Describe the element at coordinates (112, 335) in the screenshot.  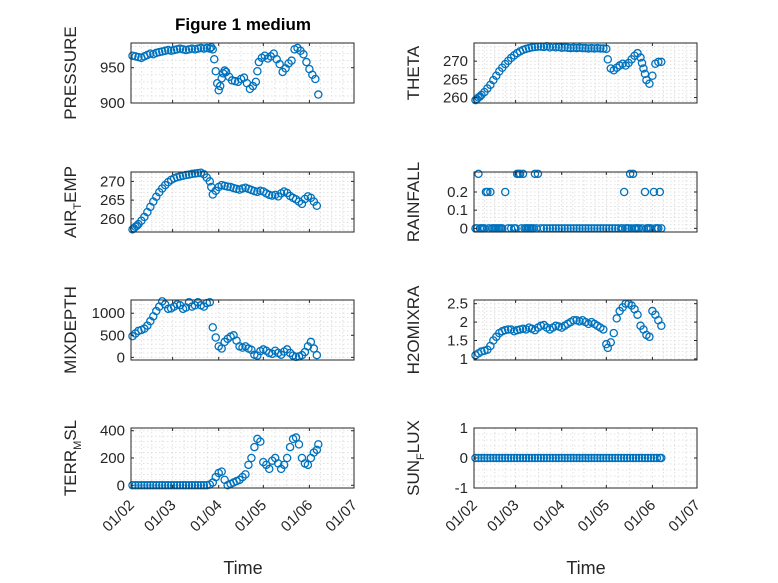
I see `y-tick-label: 500` at that location.